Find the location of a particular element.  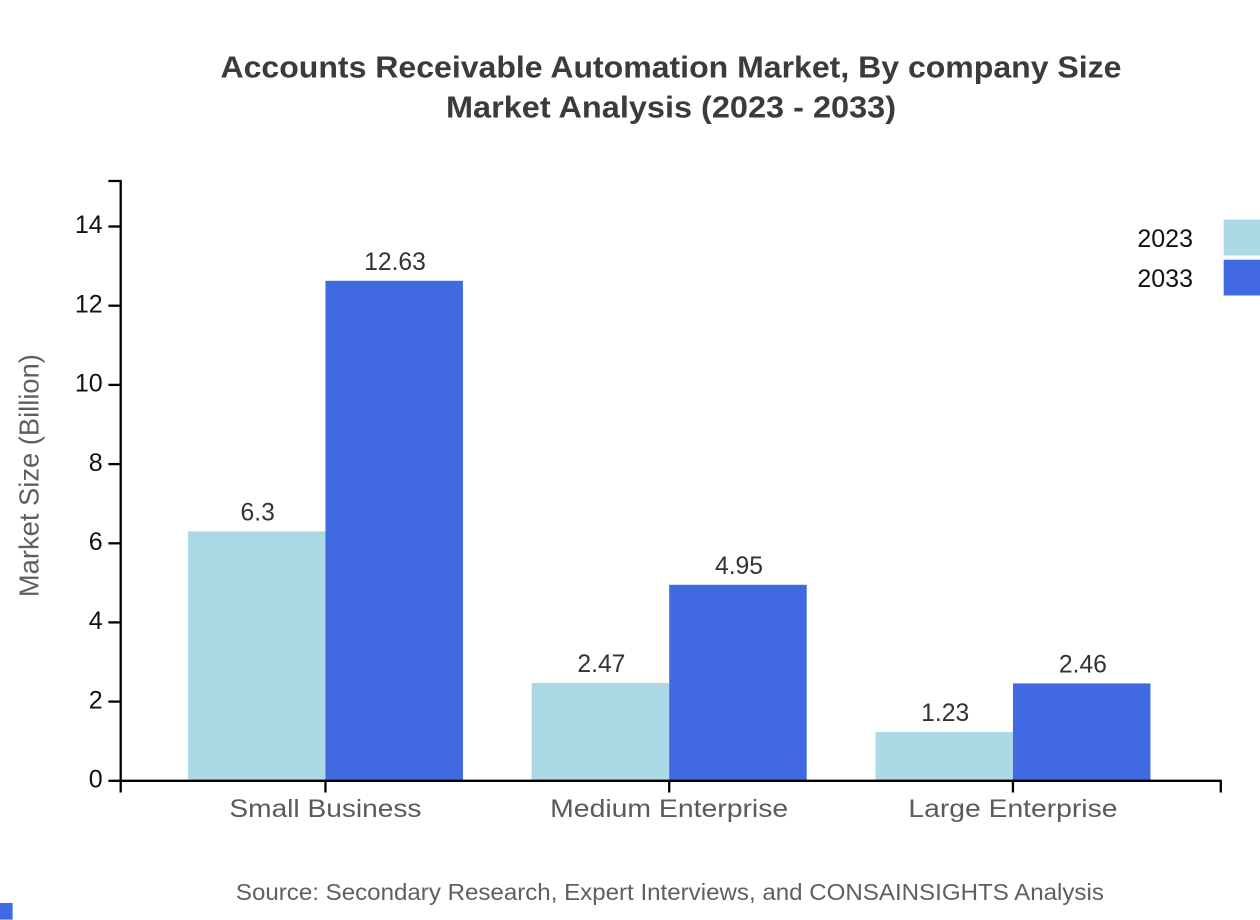

svg-text: Market Size (Billion) is located at coordinates (28, 475).